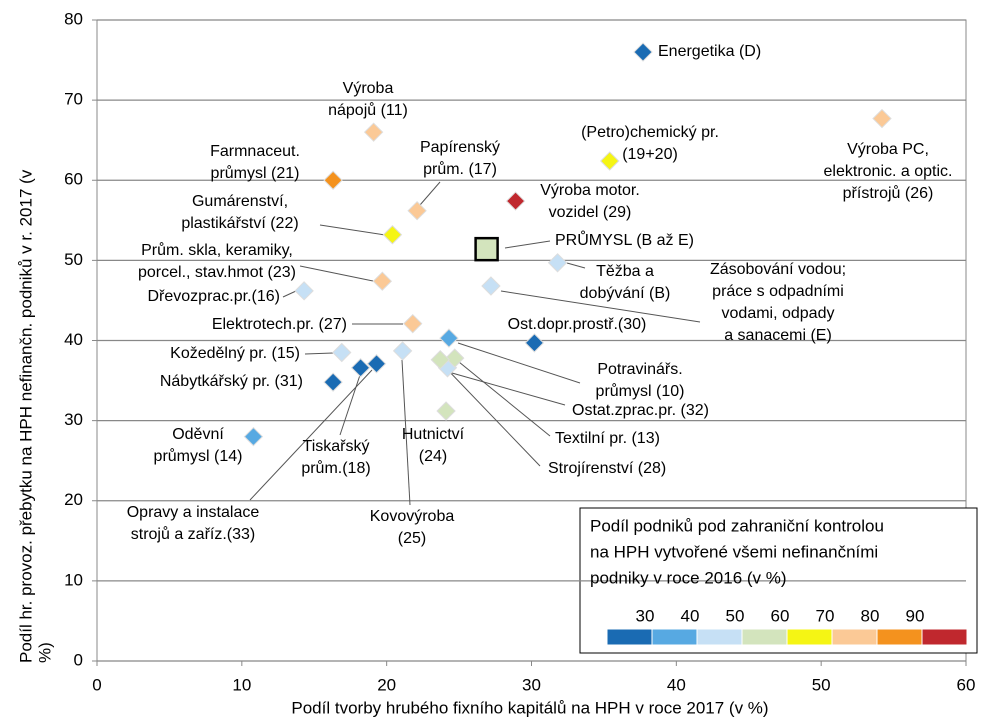 This screenshot has width=981, height=720. I want to click on point-label: (Petro)chemický pr., so click(650, 132).